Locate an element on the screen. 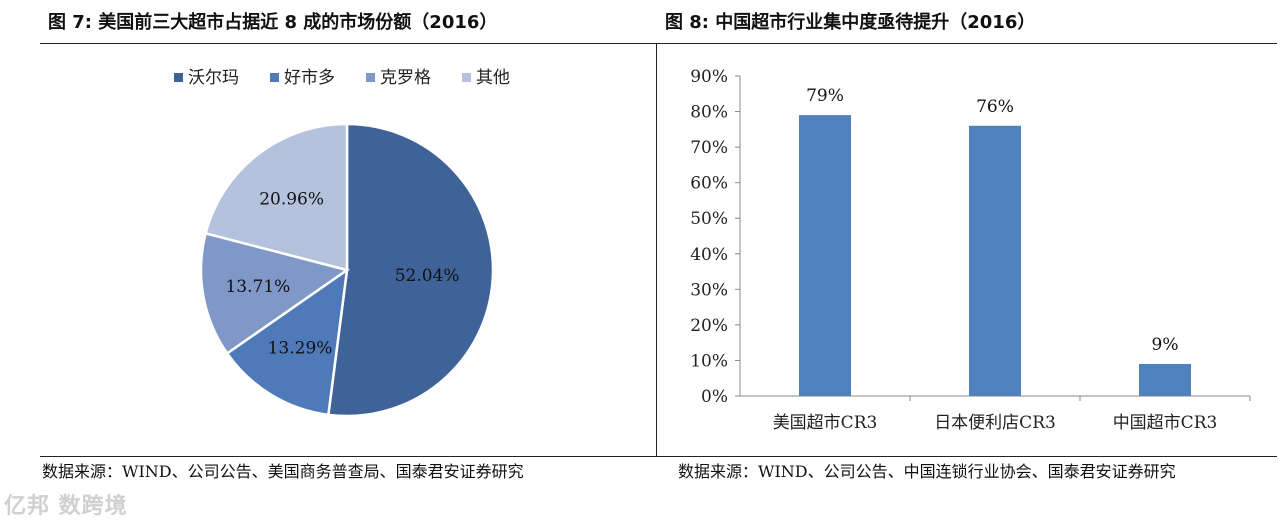 The width and height of the screenshot is (1280, 528). y-tick-label-0: 0% is located at coordinates (714, 397).